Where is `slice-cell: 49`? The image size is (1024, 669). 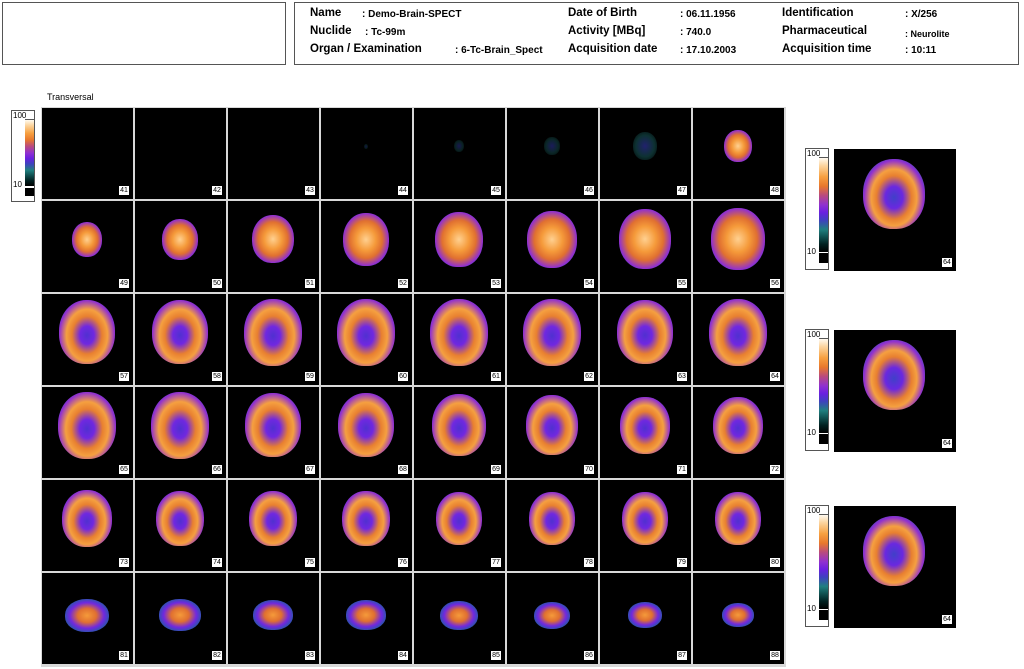 slice-cell: 49 is located at coordinates (87, 246).